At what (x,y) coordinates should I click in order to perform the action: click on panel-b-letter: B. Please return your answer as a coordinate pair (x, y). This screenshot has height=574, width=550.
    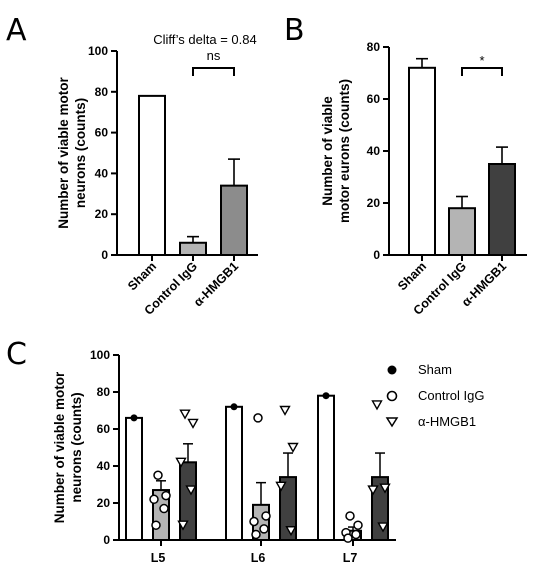
    Looking at the image, I should click on (294, 30).